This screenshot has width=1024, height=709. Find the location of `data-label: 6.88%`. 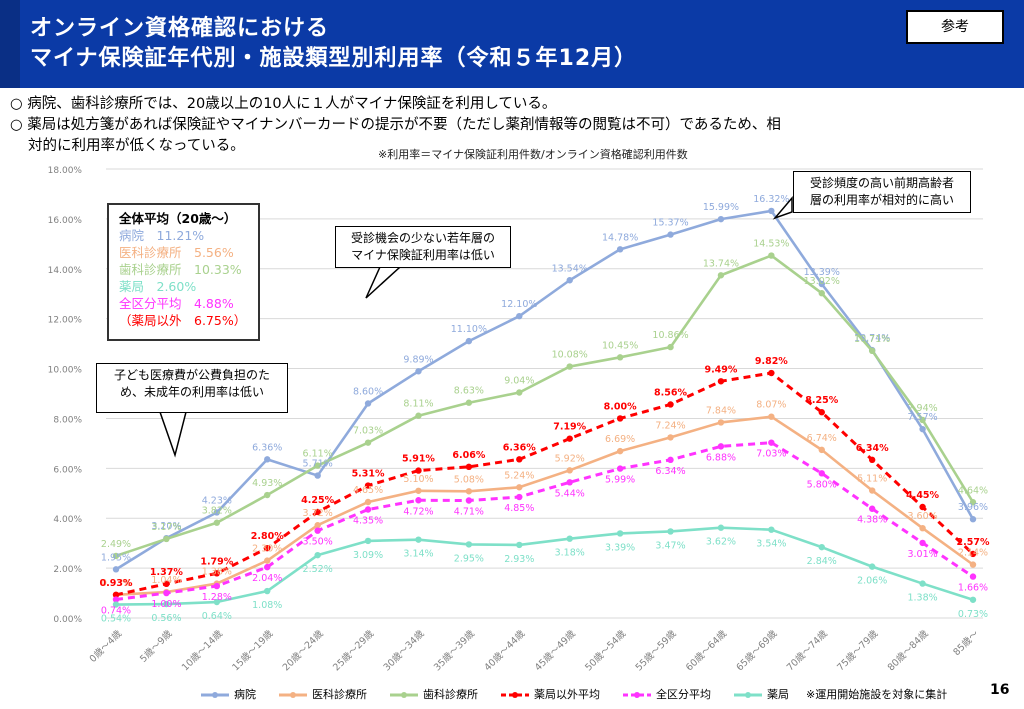

data-label: 6.88% is located at coordinates (721, 457).